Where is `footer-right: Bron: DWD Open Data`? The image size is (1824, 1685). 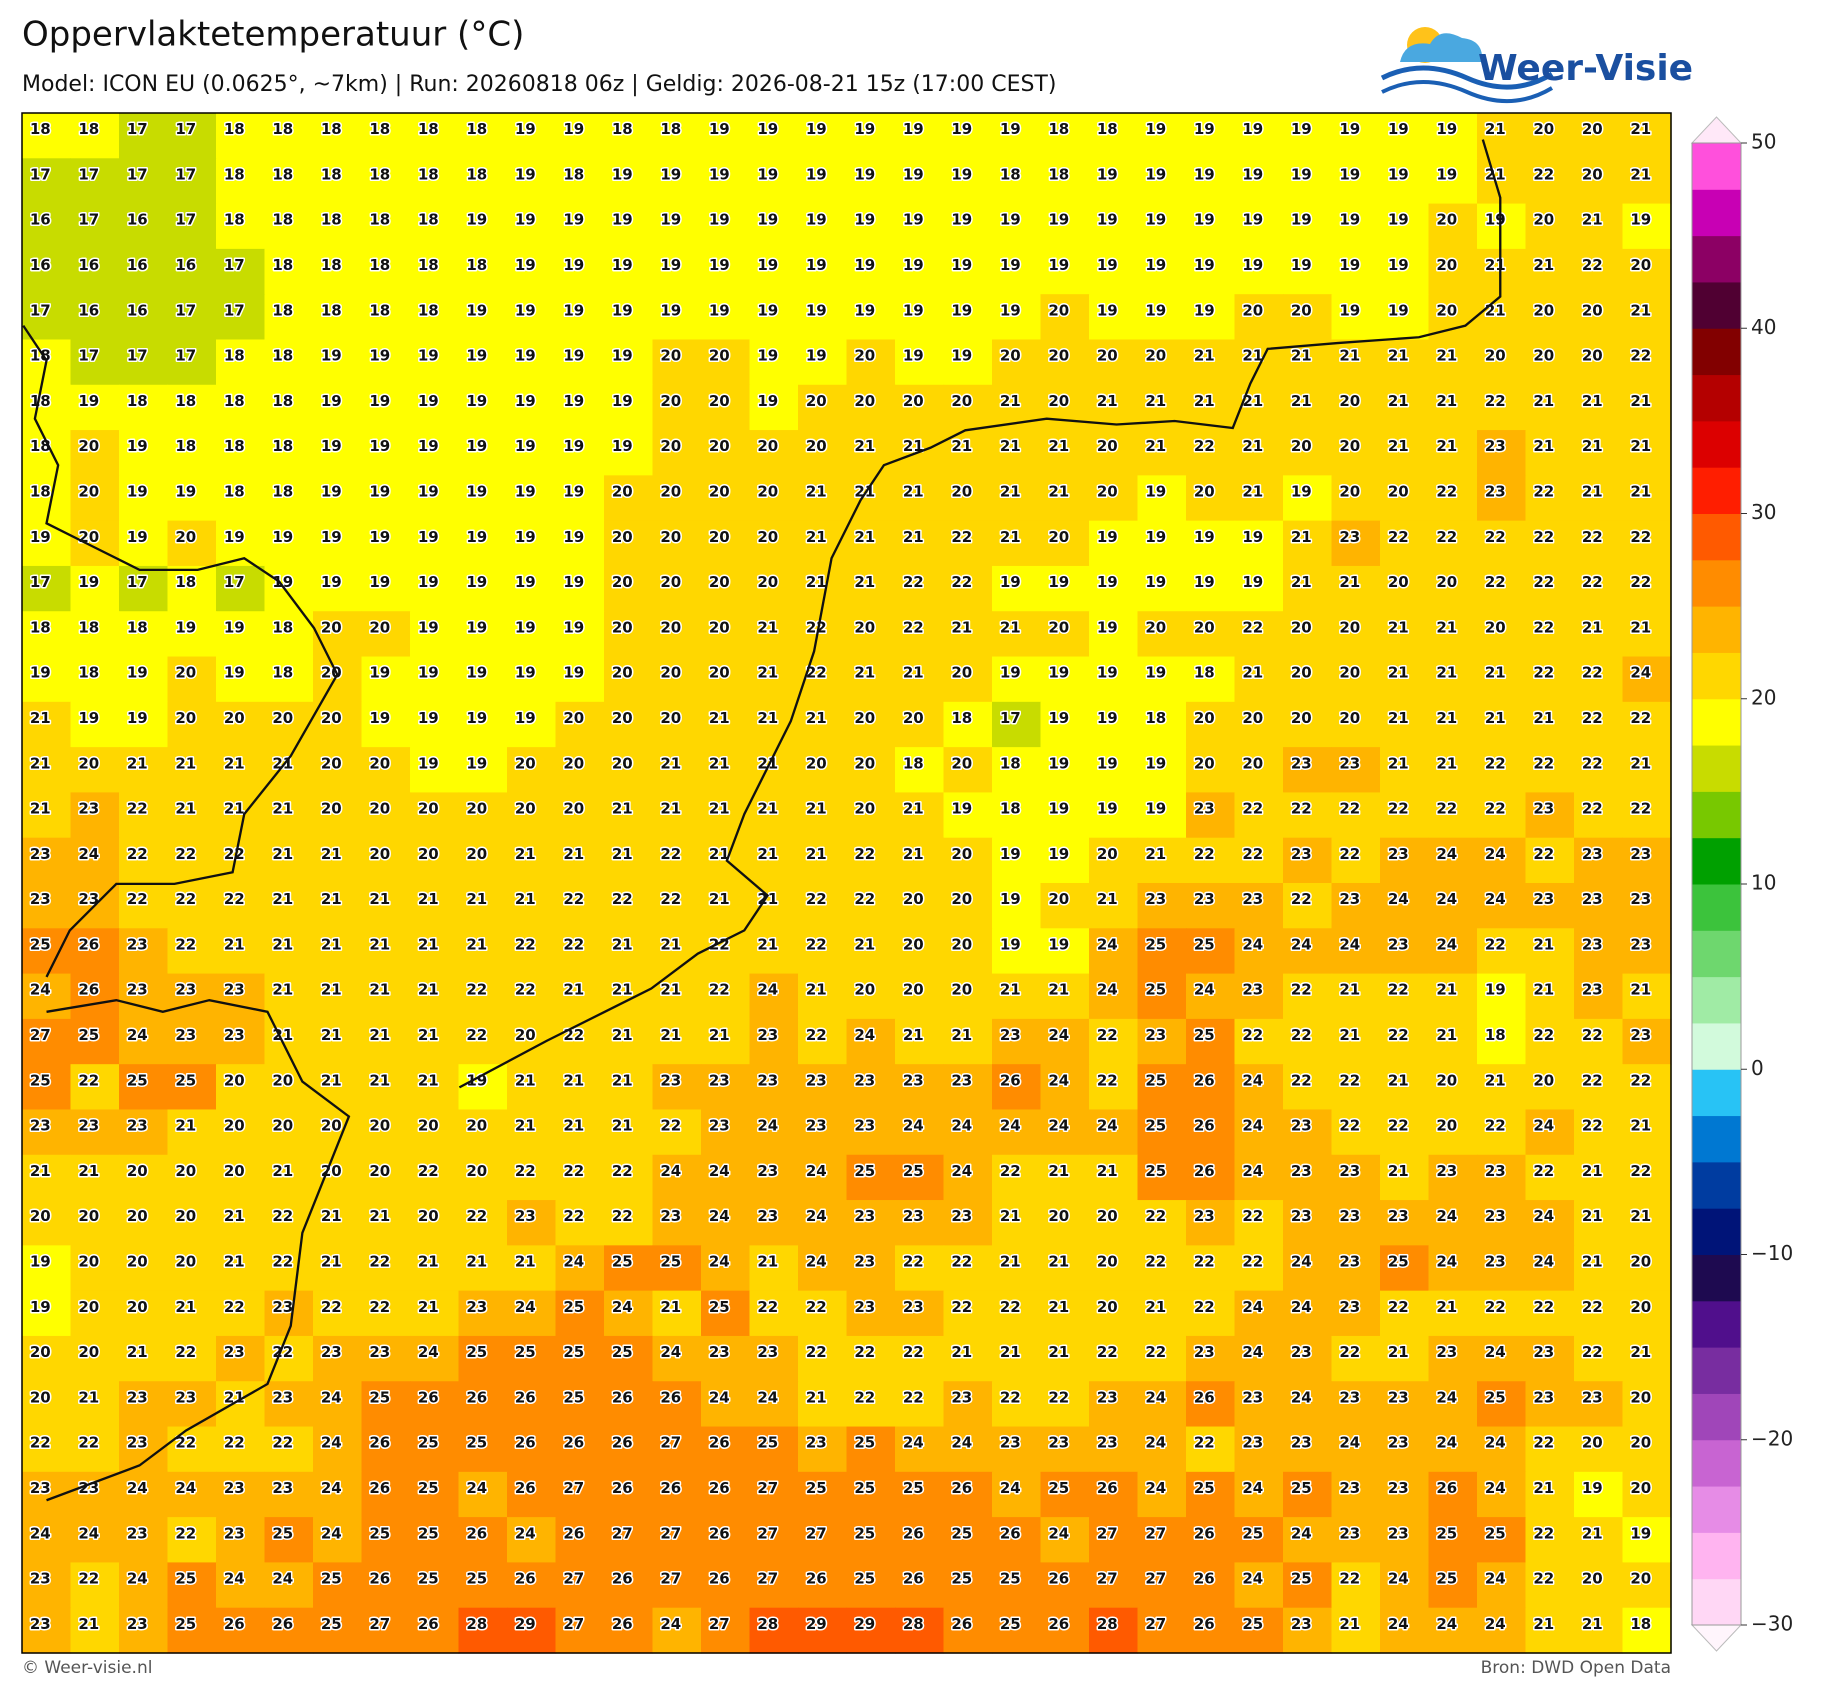 footer-right: Bron: DWD Open Data is located at coordinates (1576, 1668).